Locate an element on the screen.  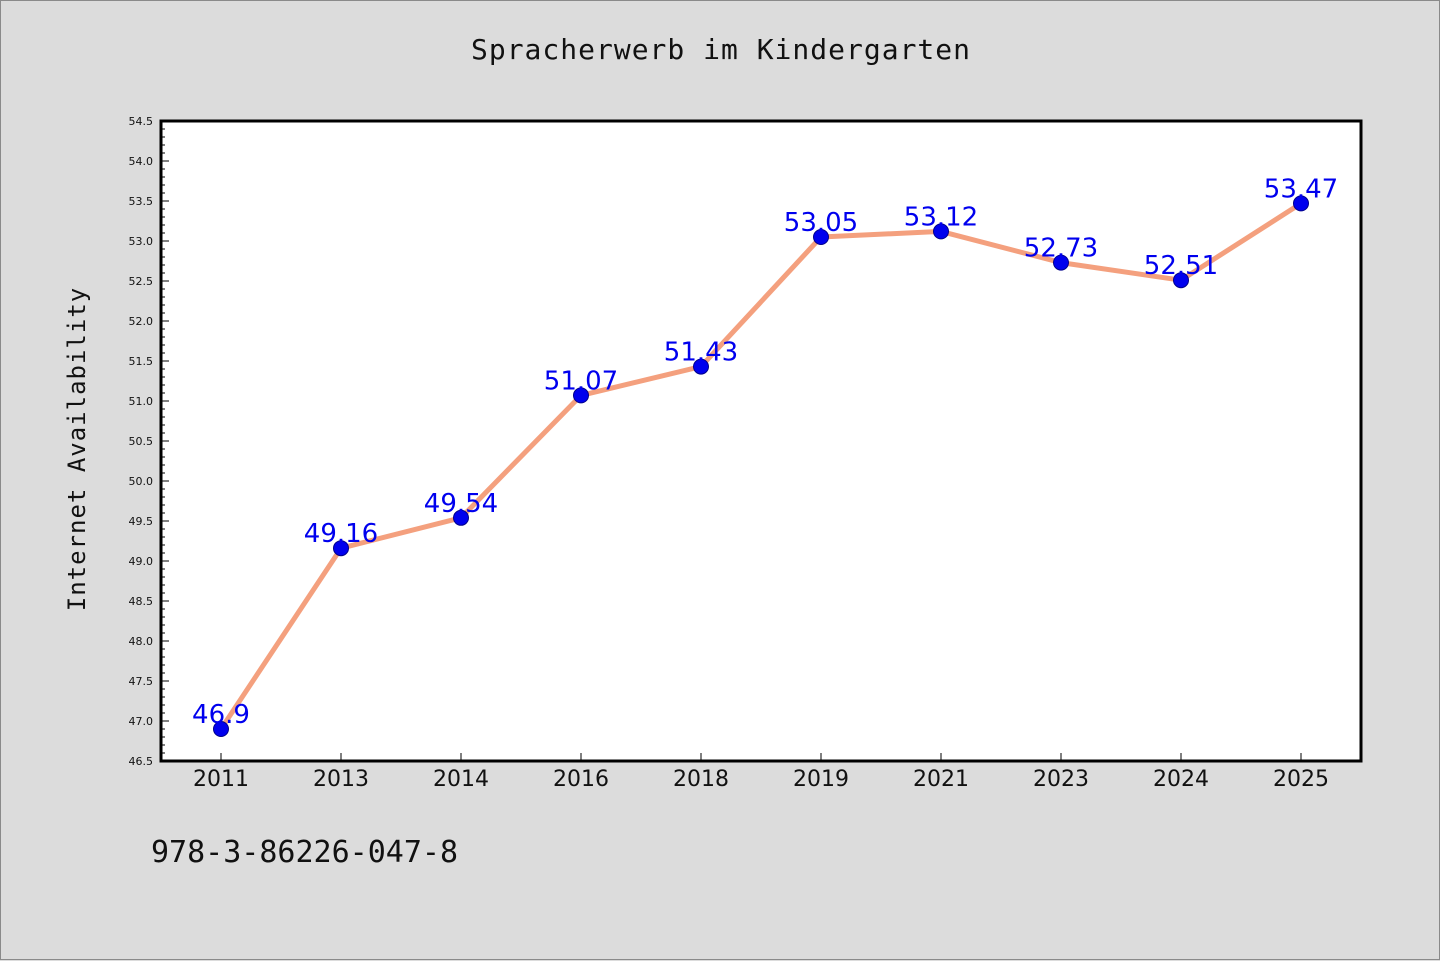
data-label: 49.54 is located at coordinates (461, 504).